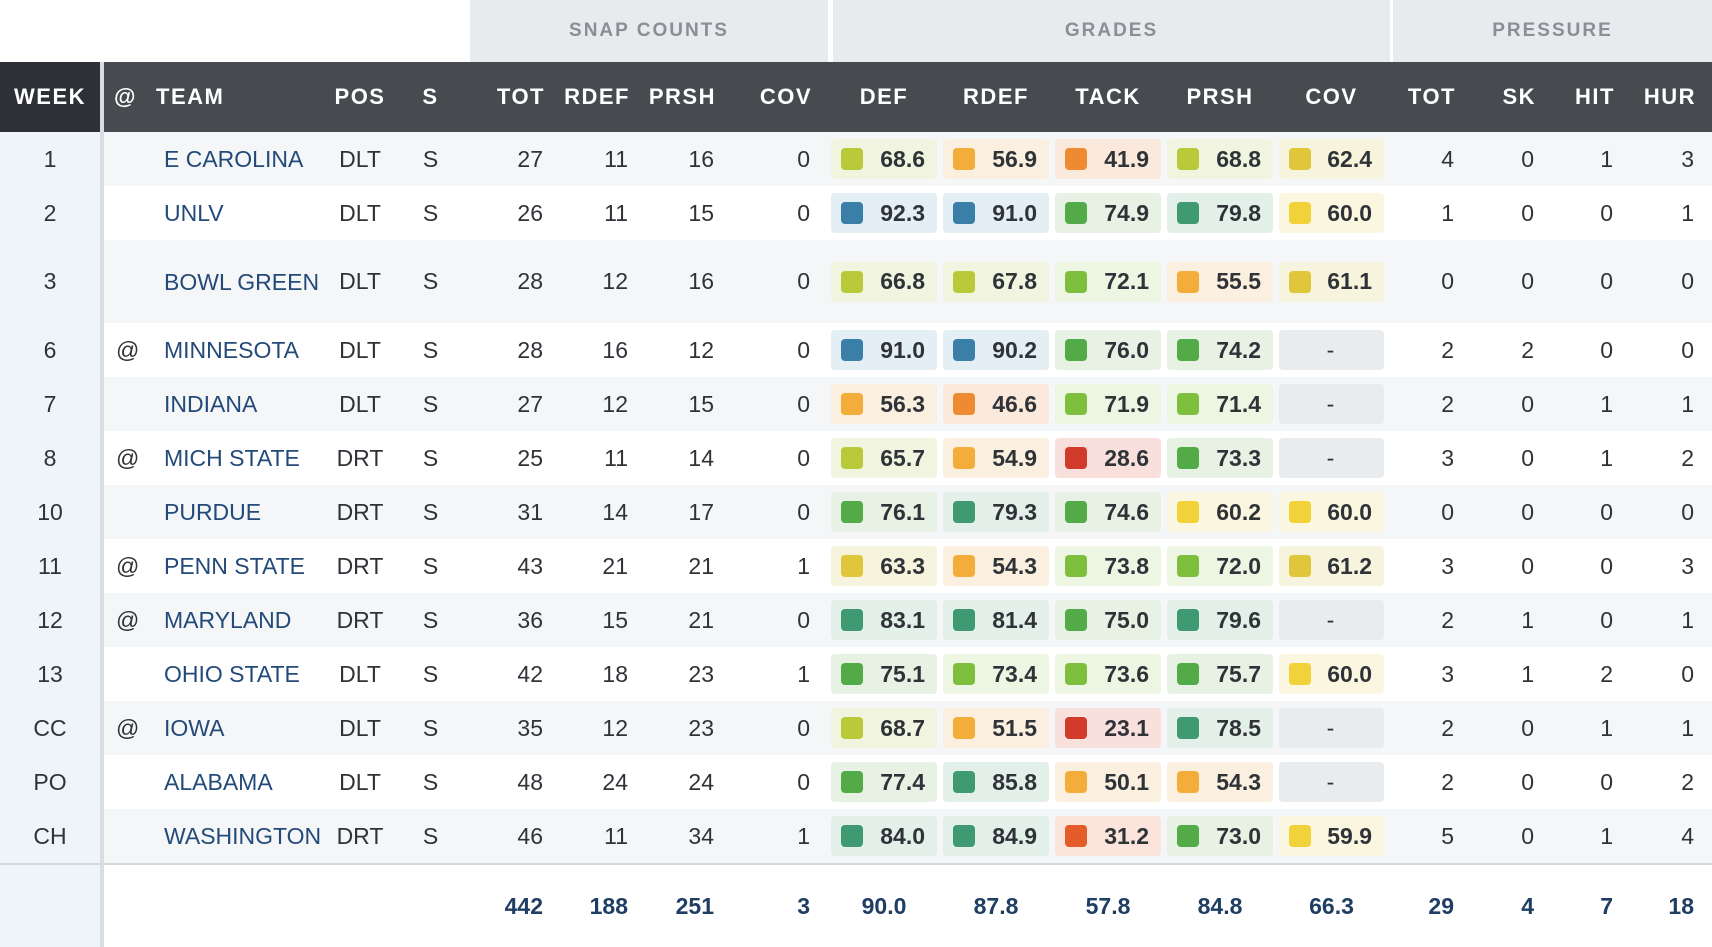  I want to click on pressure-sk-cell: 0, so click(1512, 159).